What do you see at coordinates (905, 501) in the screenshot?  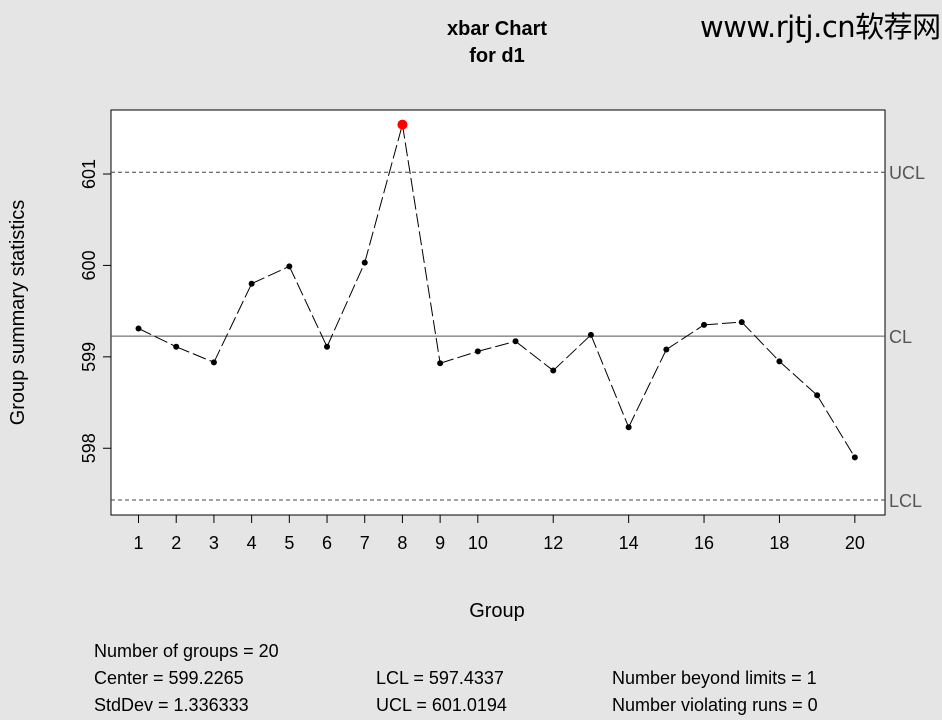 I see `limit-label-lcl: LCL` at bounding box center [905, 501].